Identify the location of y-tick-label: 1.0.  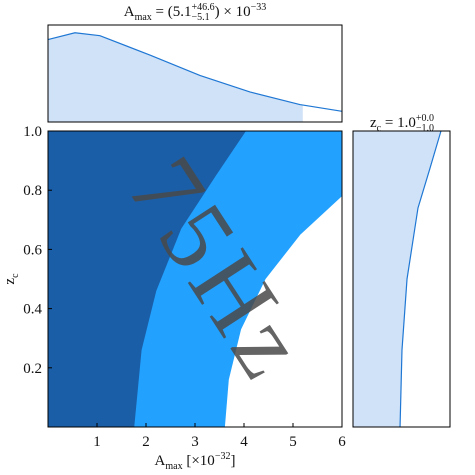
(32, 132).